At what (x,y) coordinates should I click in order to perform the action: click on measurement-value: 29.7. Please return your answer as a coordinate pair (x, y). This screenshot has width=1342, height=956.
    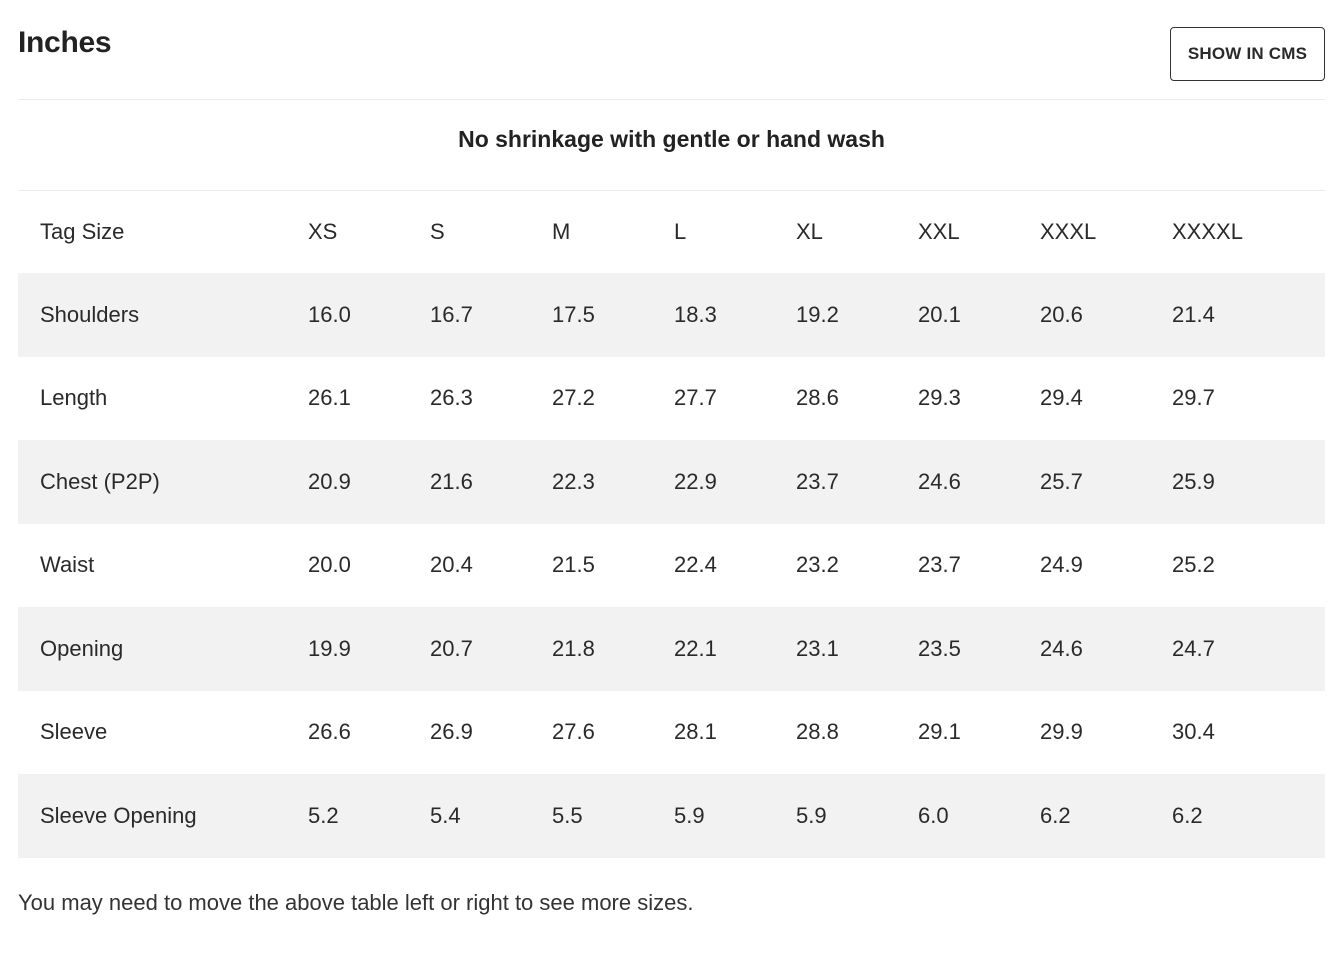
    Looking at the image, I should click on (1193, 398).